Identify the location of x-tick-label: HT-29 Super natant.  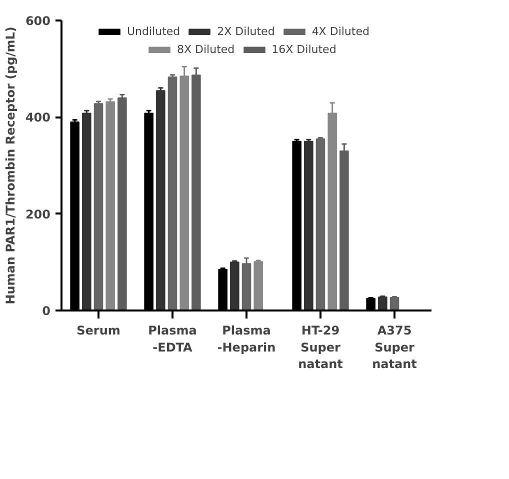
(321, 348).